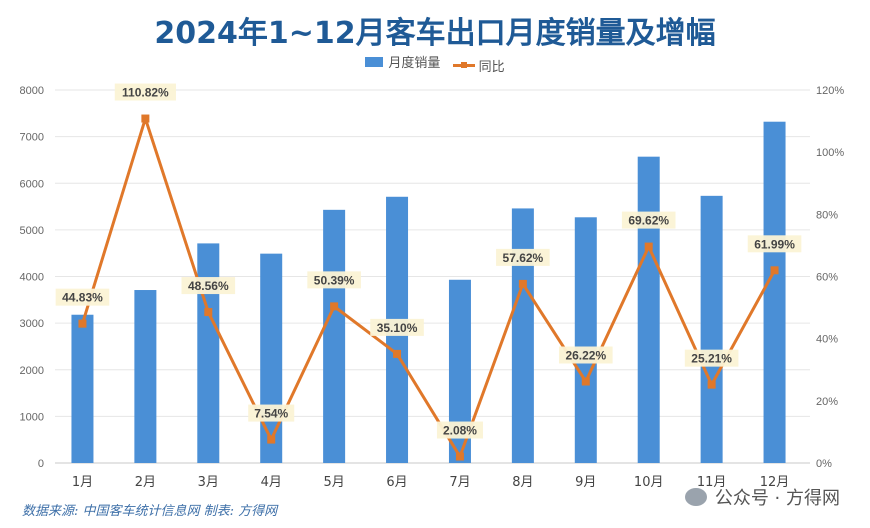 Image resolution: width=870 pixels, height=528 pixels. What do you see at coordinates (827, 278) in the screenshot?
I see `y-right-tick-label: 60%` at bounding box center [827, 278].